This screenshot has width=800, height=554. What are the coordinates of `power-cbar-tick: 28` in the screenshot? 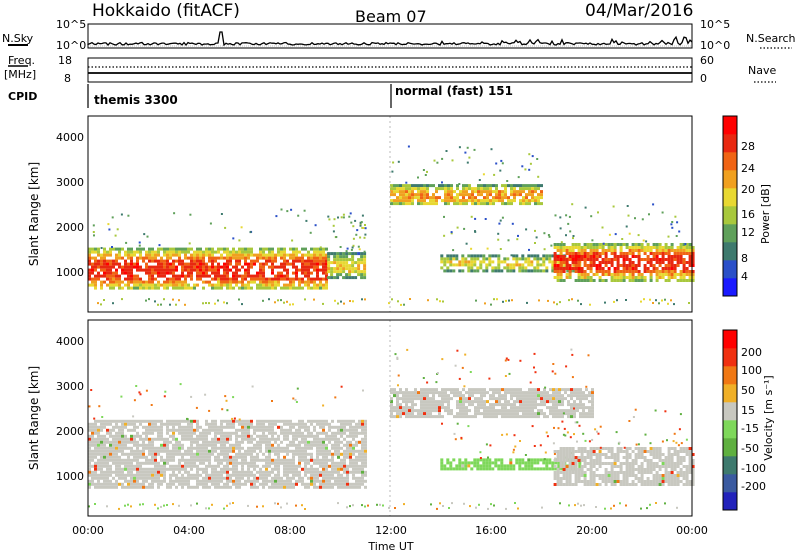 It's located at (748, 146).